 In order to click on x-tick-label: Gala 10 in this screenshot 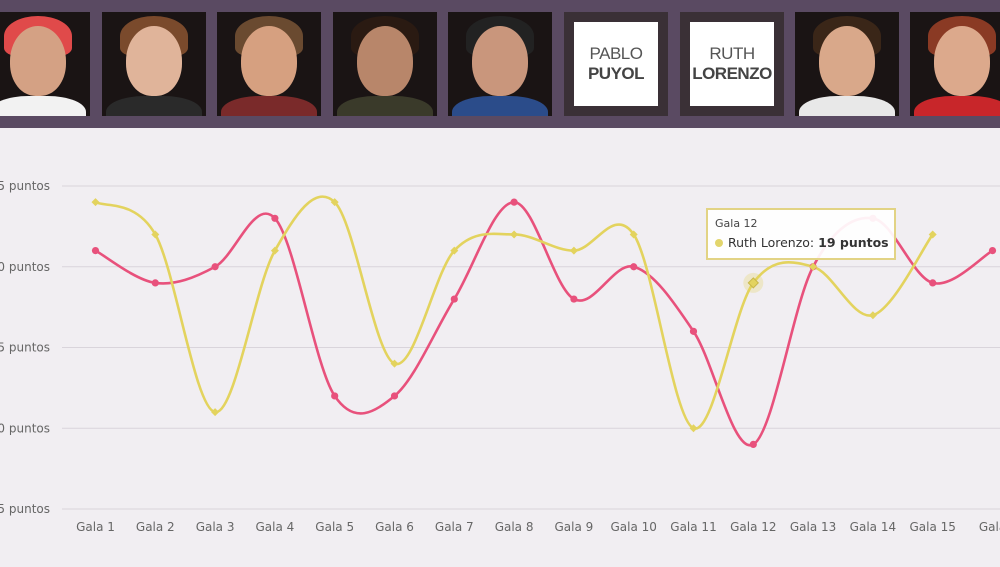, I will do `click(633, 527)`.